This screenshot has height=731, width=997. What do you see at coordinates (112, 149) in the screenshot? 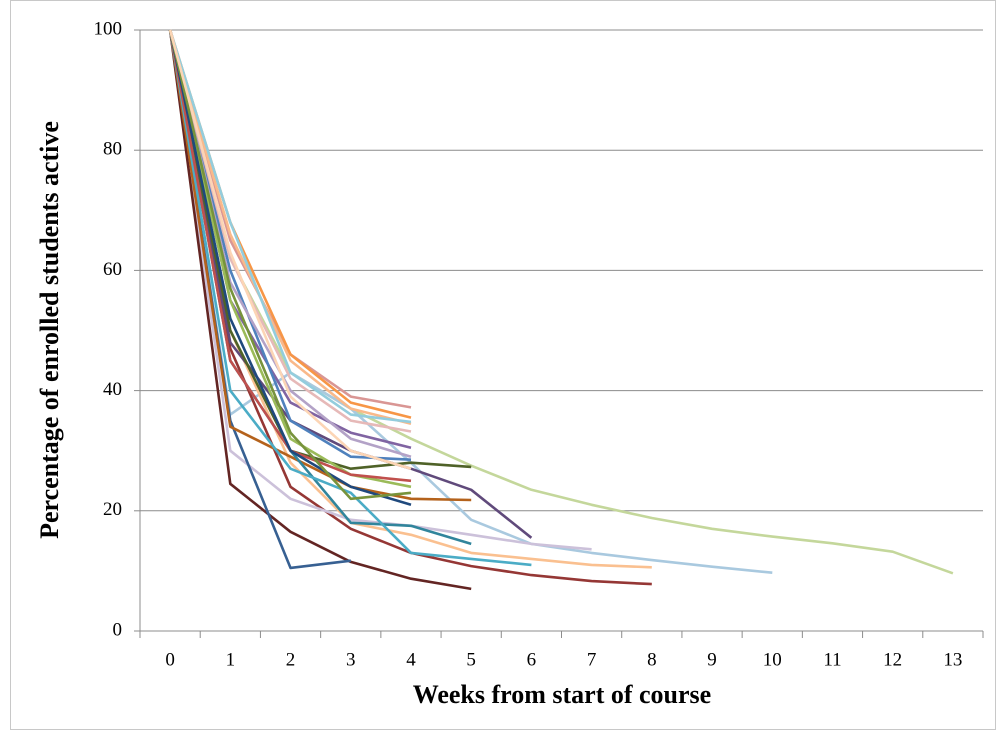
I see `y-tick-label: 80` at bounding box center [112, 149].